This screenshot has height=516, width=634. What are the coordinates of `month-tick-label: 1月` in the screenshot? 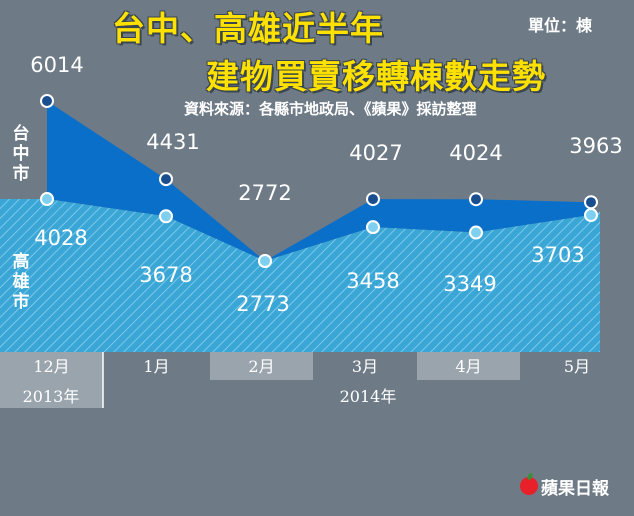 It's located at (156, 366).